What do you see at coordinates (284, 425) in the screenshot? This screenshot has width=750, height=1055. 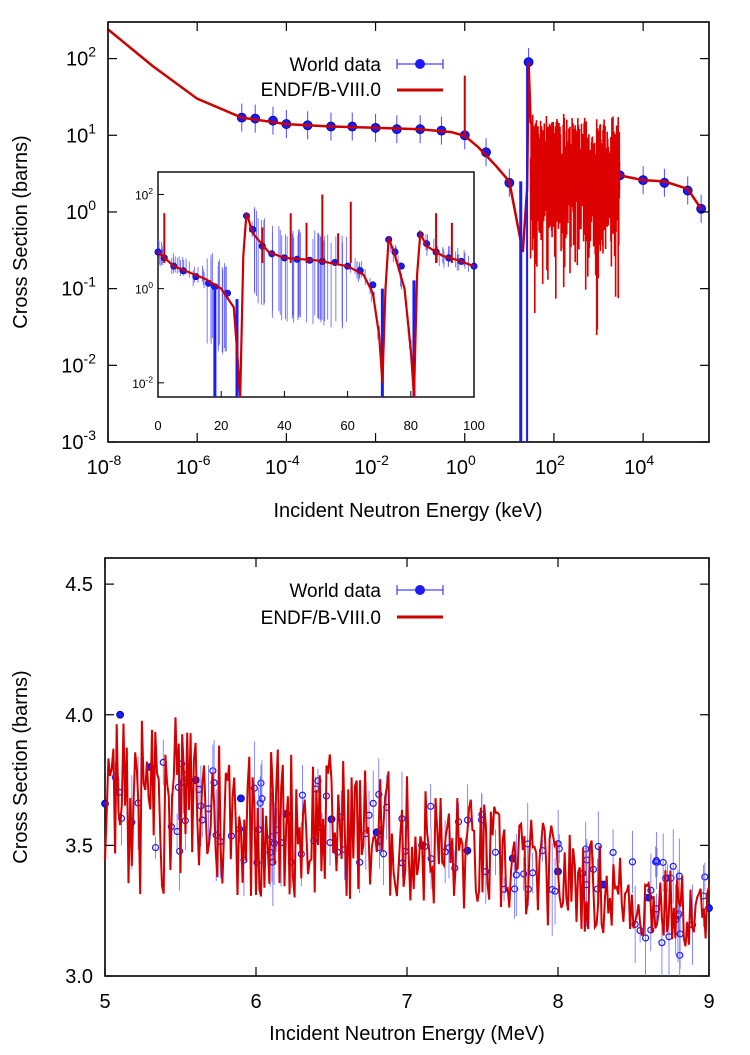 I see `inset-x-tick-label-2: 40` at bounding box center [284, 425].